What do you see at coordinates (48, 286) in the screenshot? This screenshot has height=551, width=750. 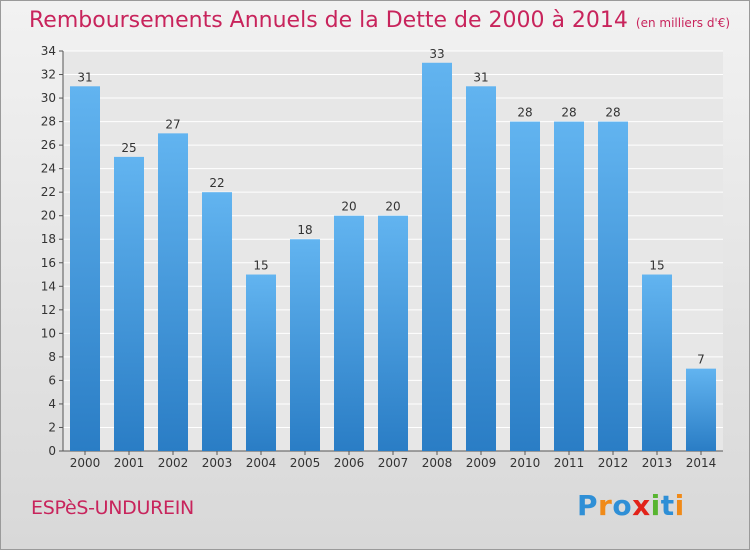 I see `y-tick-label: 14` at bounding box center [48, 286].